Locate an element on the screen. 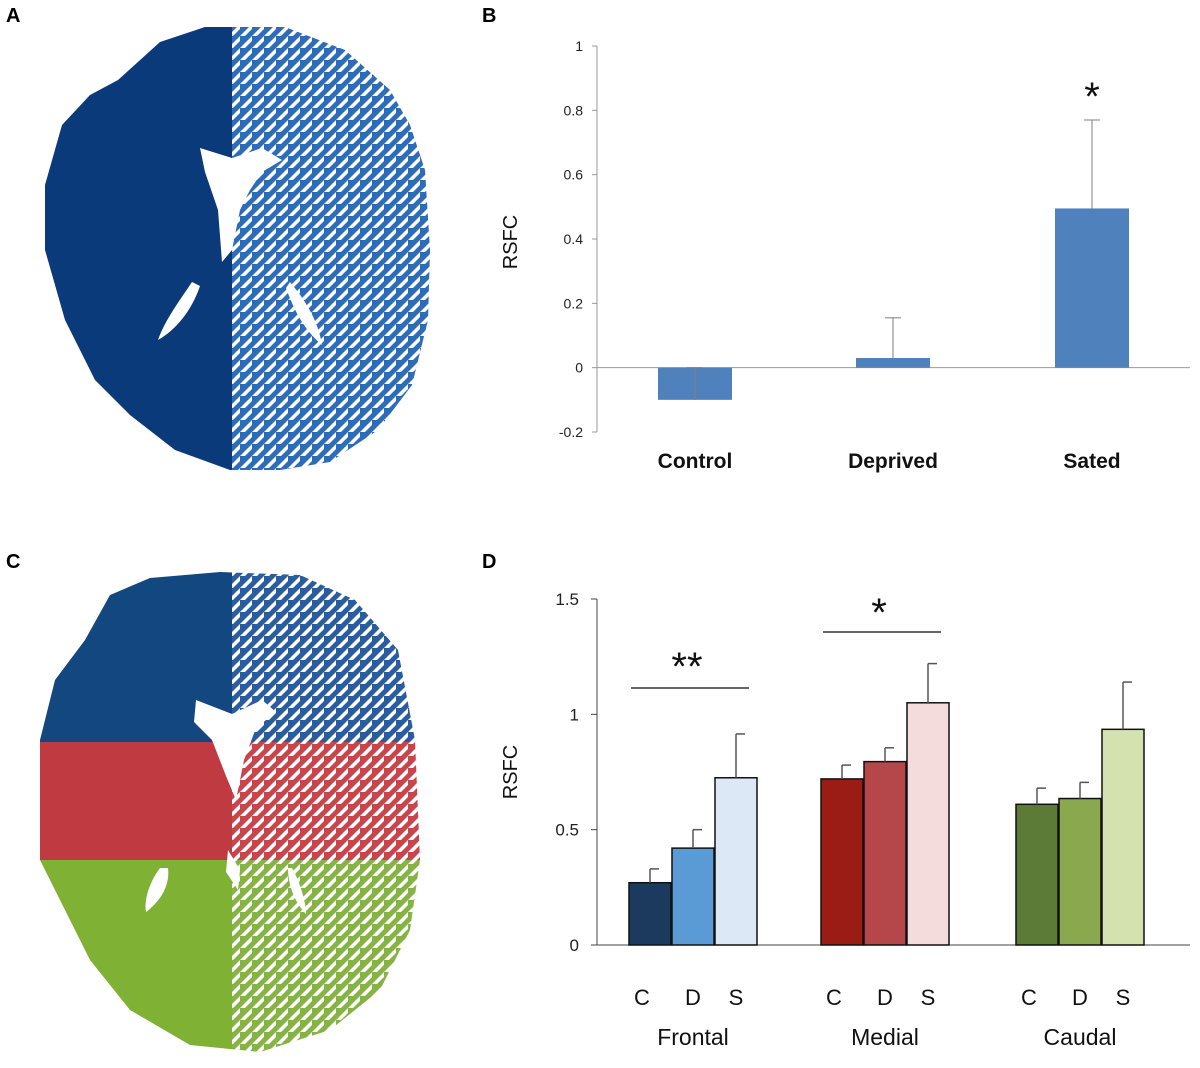 The width and height of the screenshot is (1200, 1068). brain-map-a is located at coordinates (237, 248).